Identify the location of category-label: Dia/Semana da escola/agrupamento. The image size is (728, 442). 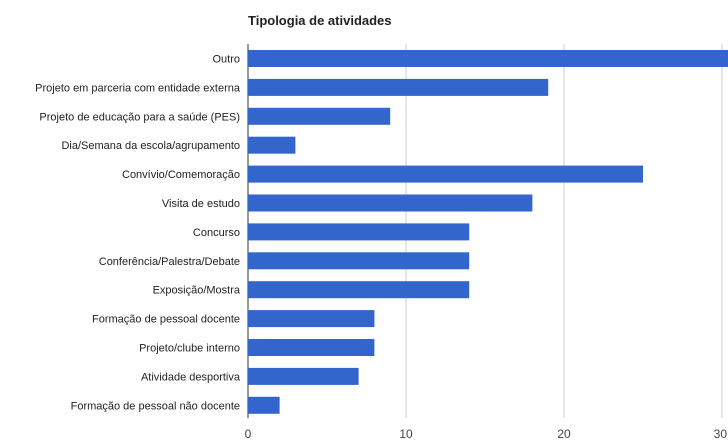
(150, 146).